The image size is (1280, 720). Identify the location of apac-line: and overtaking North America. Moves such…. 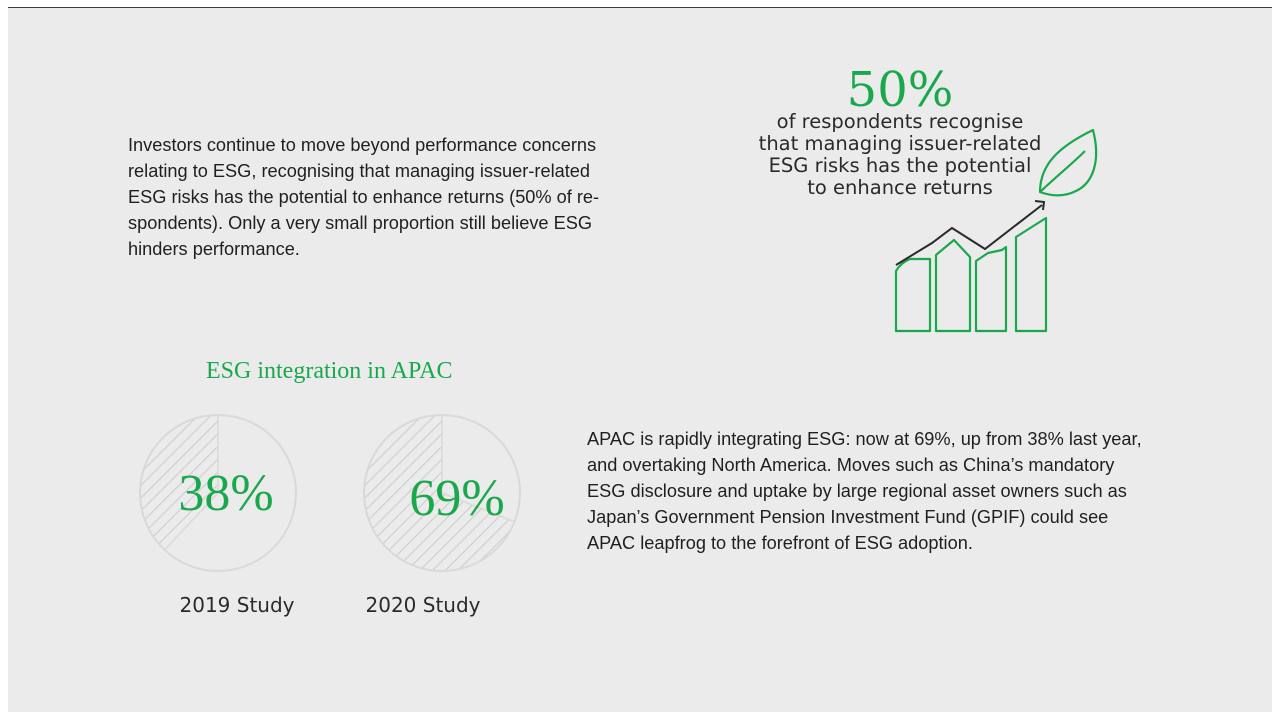
(851, 465).